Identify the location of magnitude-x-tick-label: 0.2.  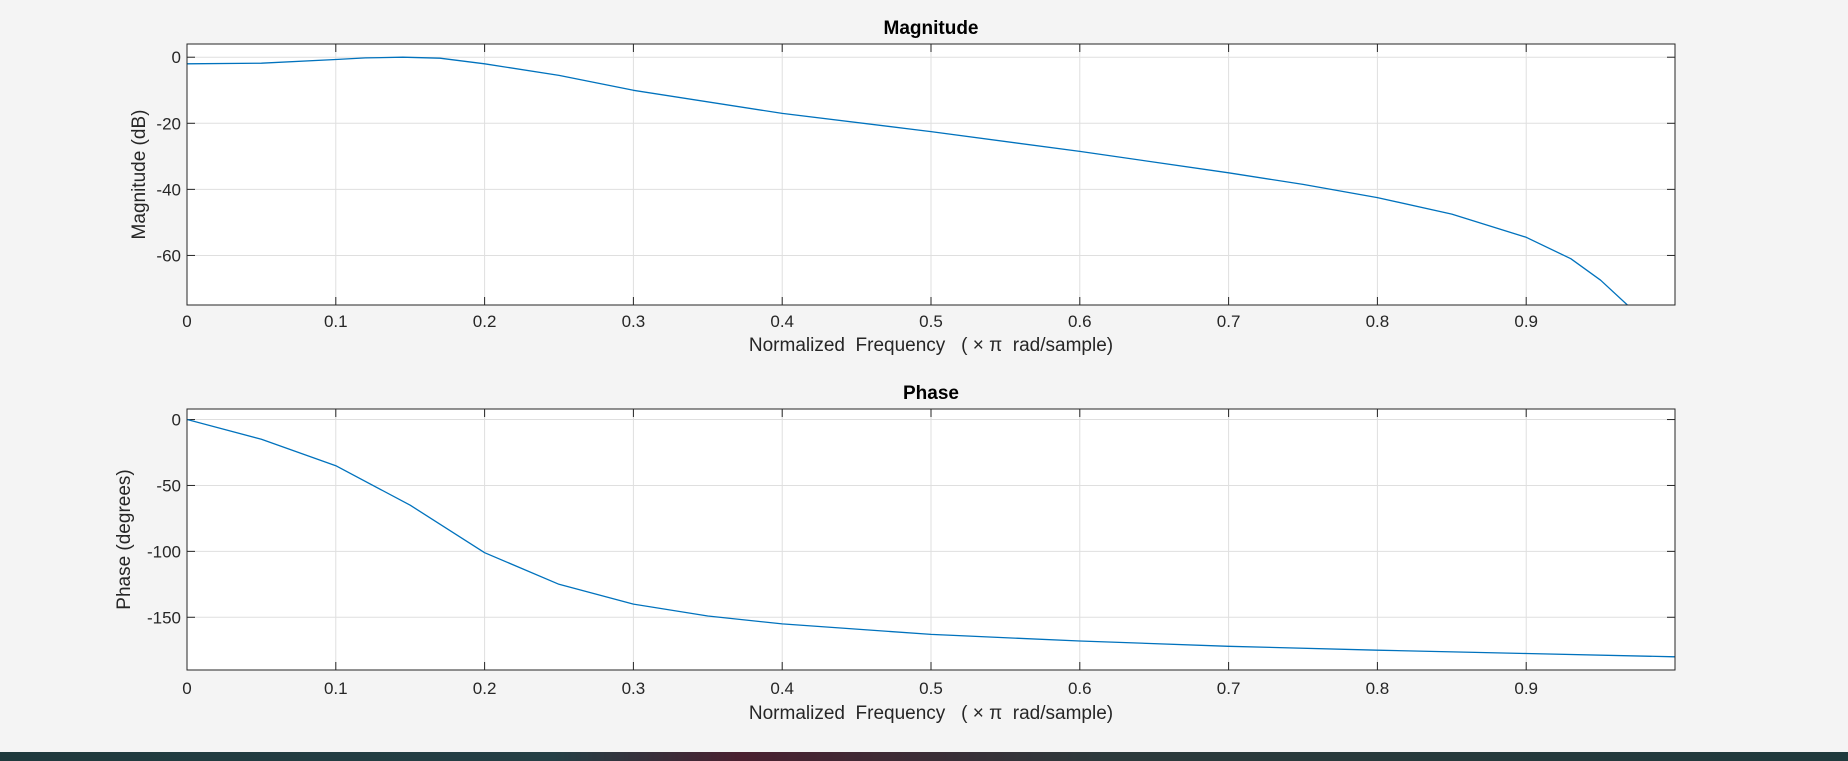
(485, 321).